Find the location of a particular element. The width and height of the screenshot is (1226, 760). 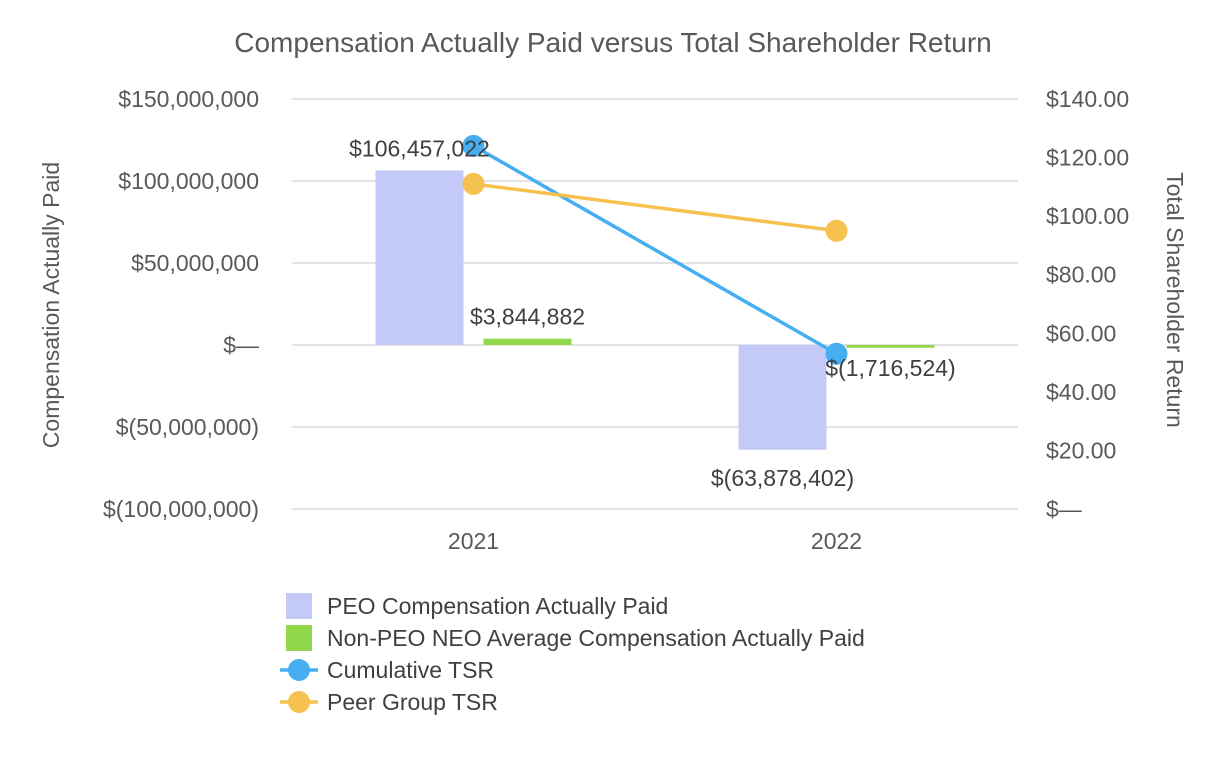

y-tick-label: $(50,000,000) is located at coordinates (187, 427).